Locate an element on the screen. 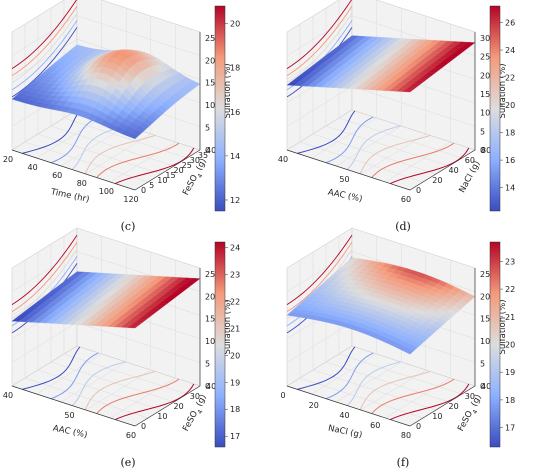 Image resolution: width=550 pixels, height=469 pixels. z-tick-label: 25 is located at coordinates (485, 57).